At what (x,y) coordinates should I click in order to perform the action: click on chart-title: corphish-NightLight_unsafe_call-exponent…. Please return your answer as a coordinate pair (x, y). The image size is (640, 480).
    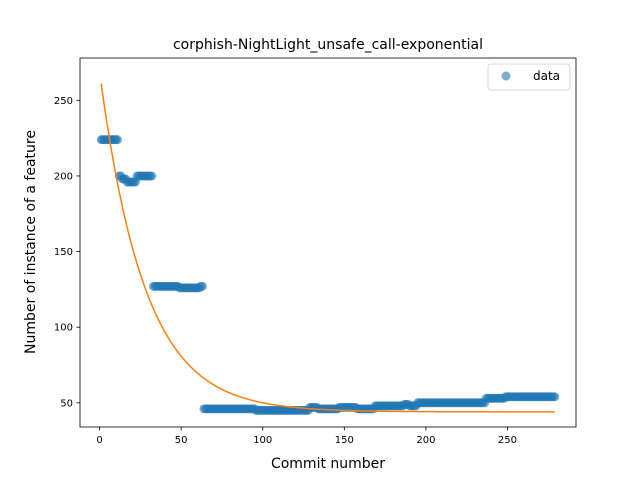
    Looking at the image, I should click on (328, 45).